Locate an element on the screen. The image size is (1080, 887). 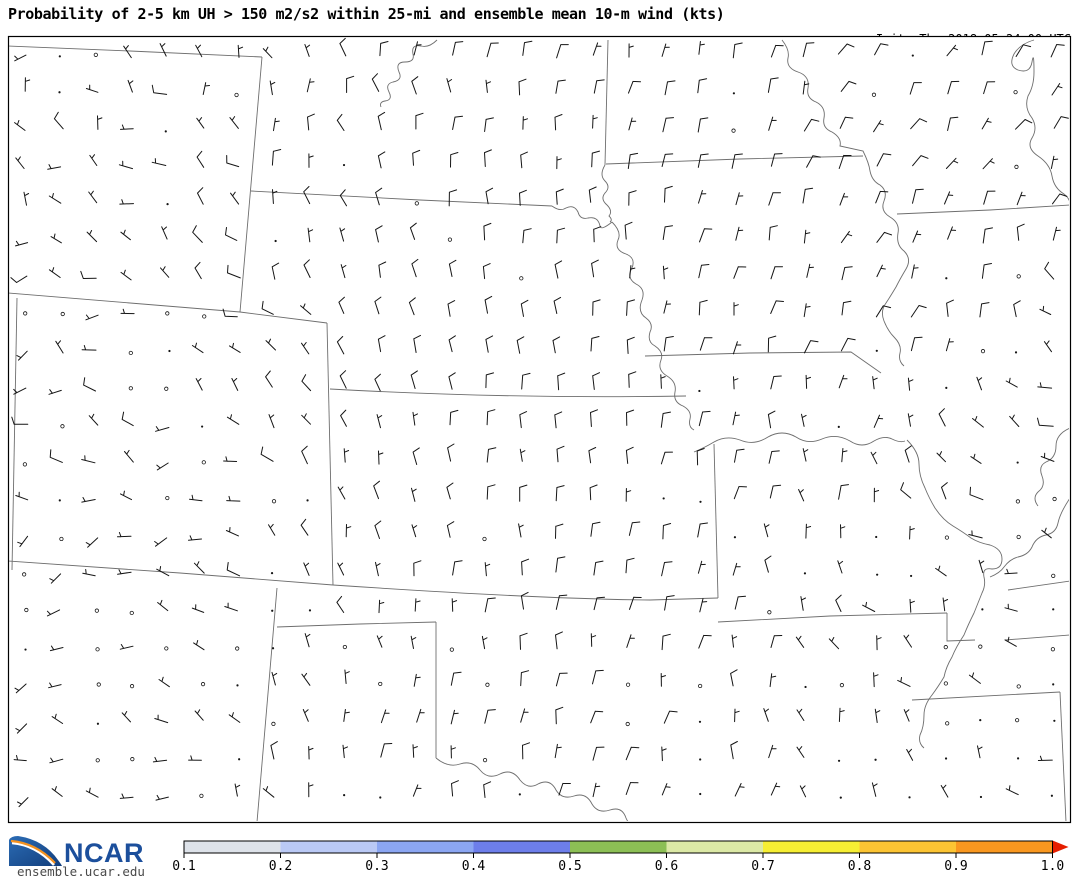
red-river is located at coordinates (532, 789).